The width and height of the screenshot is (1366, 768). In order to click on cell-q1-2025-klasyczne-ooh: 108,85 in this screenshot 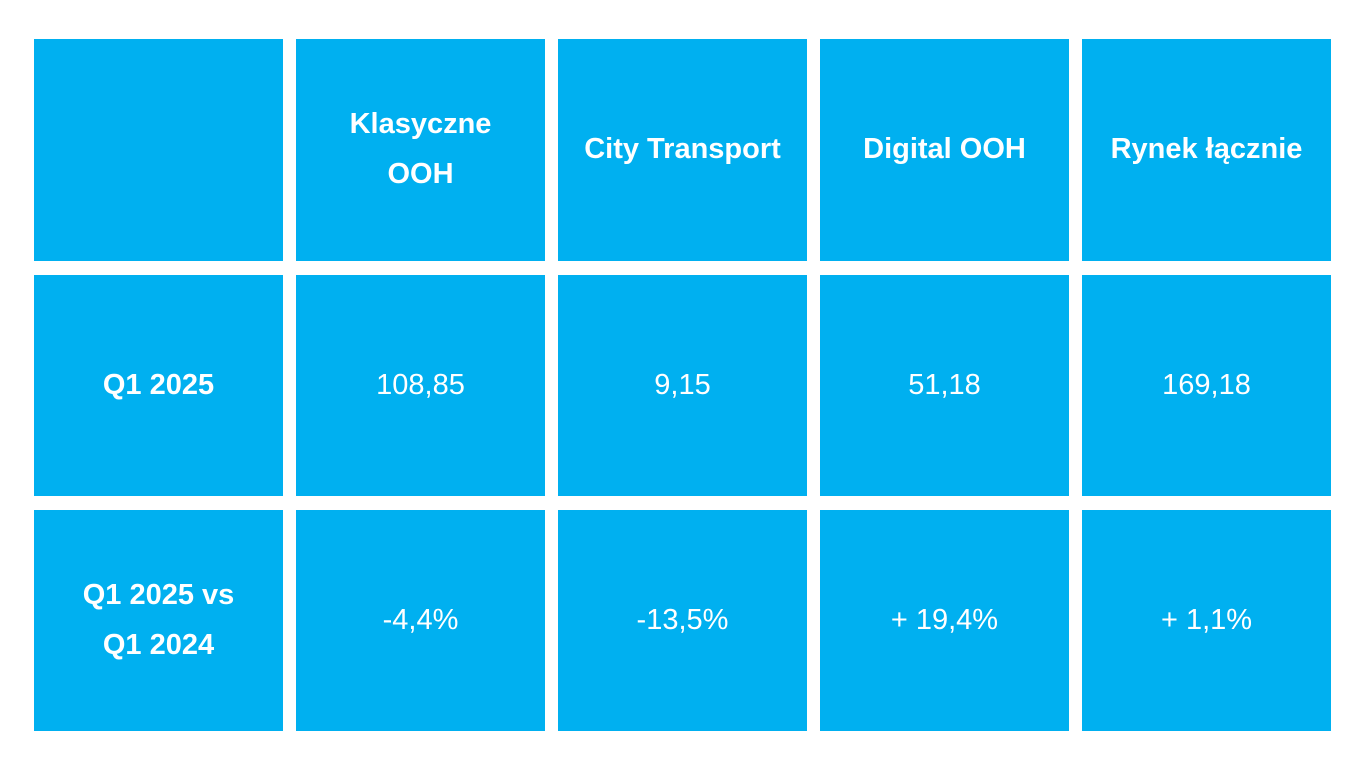, I will do `click(420, 385)`.